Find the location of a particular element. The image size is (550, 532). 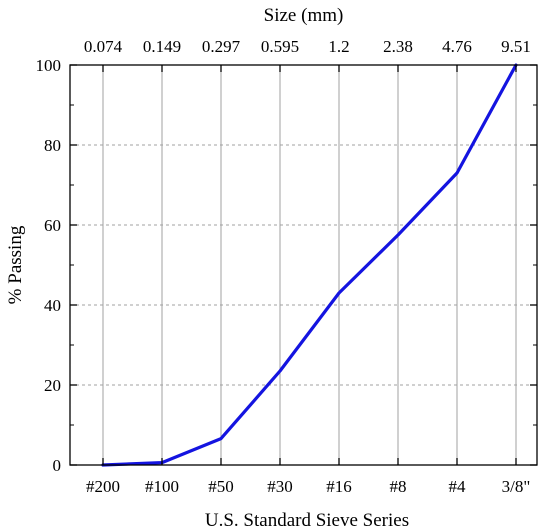

x-tick-label: #16 is located at coordinates (339, 486).